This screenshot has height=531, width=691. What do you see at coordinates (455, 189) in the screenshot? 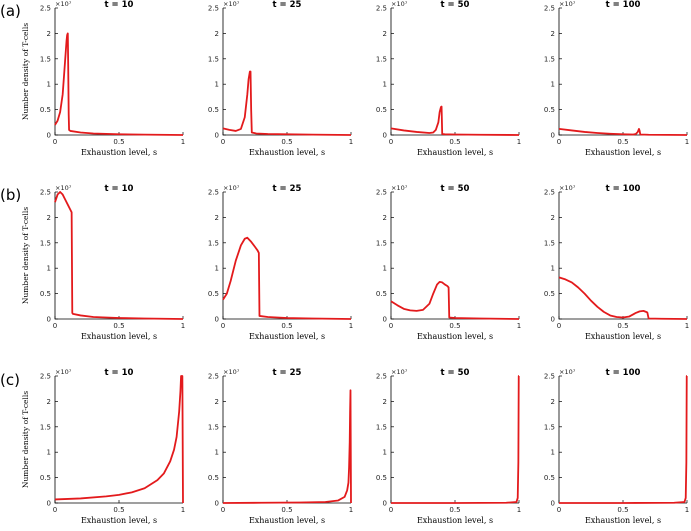
I see `panel-title: t = 50` at bounding box center [455, 189].